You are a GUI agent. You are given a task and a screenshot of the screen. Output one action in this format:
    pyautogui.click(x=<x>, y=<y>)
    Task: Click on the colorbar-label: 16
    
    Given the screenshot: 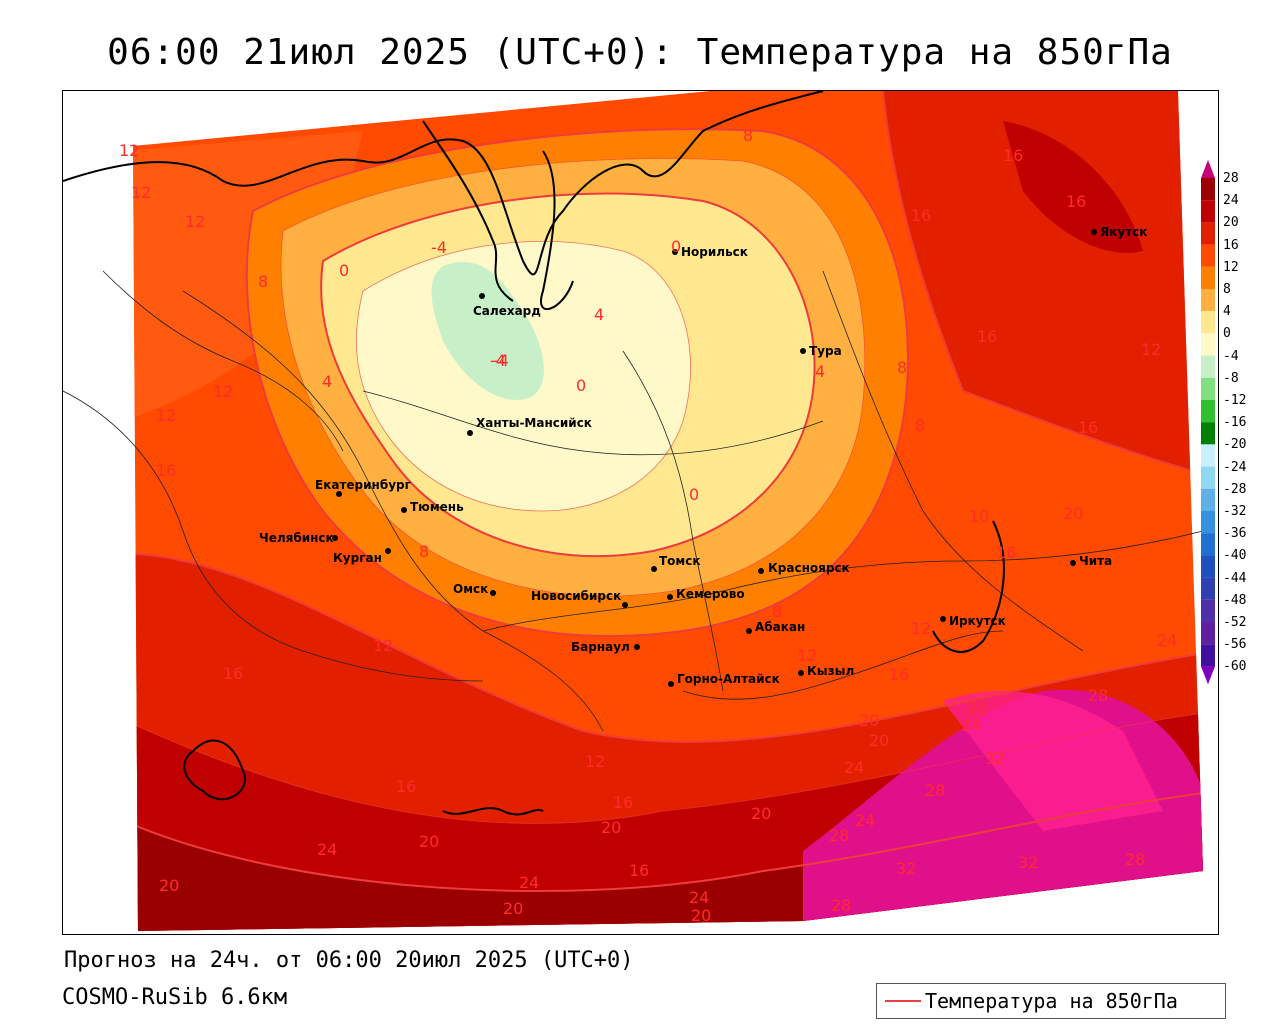 What is the action you would take?
    pyautogui.click(x=1231, y=245)
    